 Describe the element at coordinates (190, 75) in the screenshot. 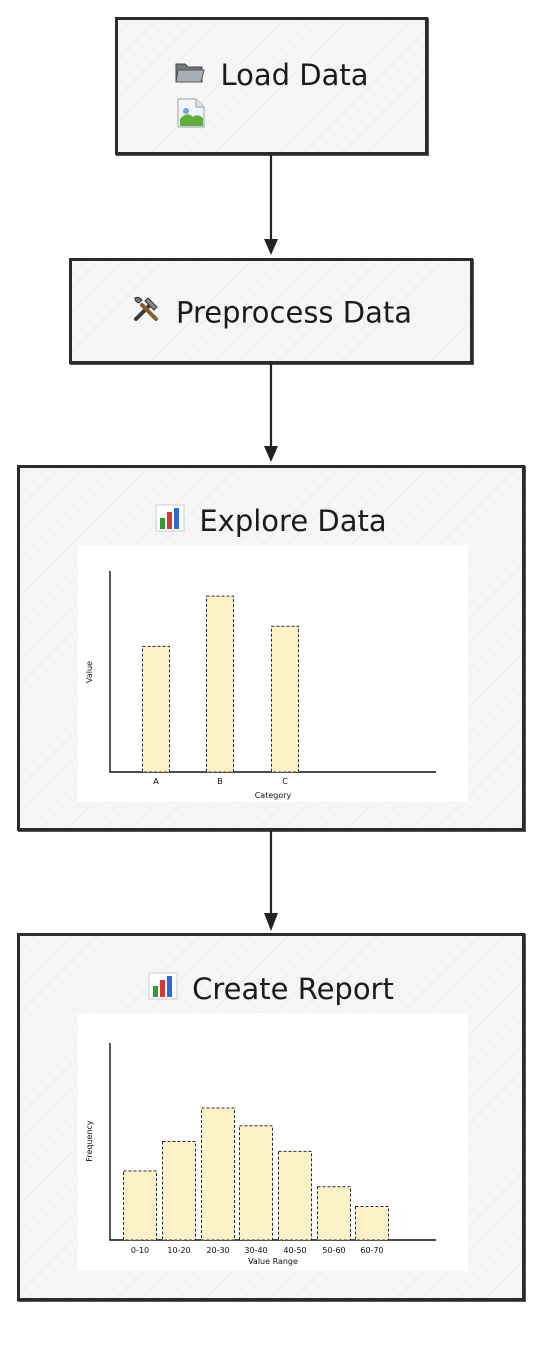

I see `folder-icon` at that location.